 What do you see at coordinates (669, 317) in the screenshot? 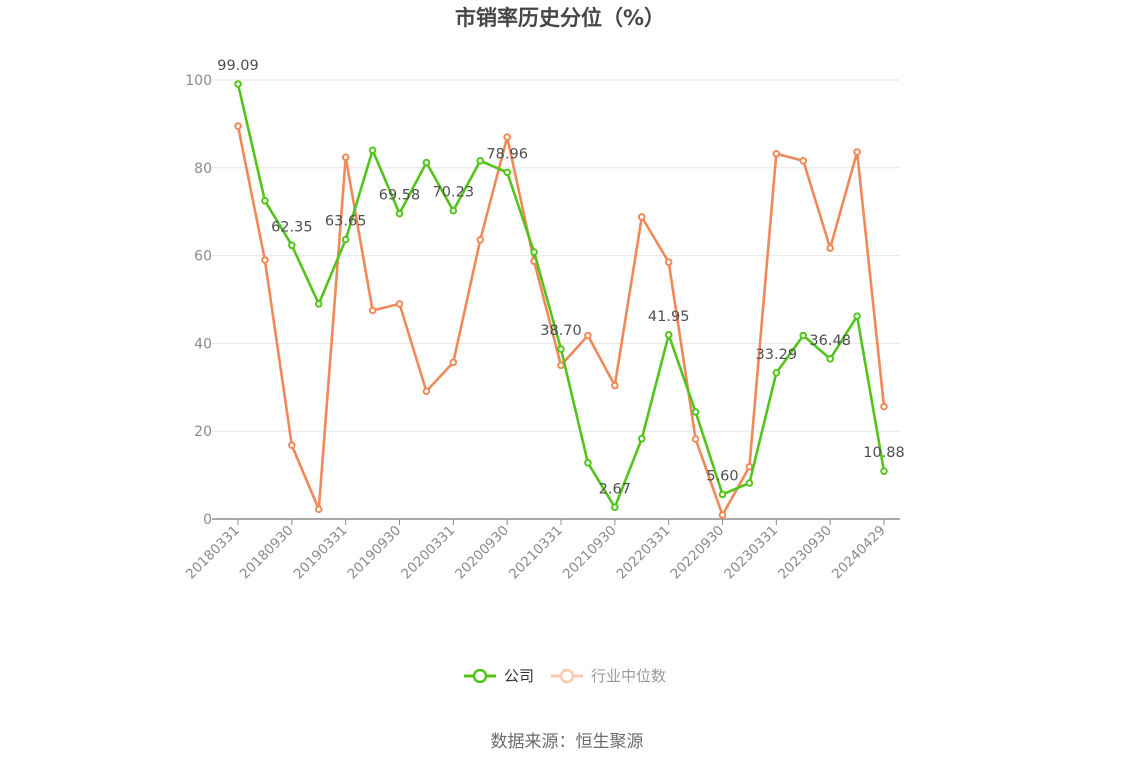
I see `data-label: 41.95` at bounding box center [669, 317].